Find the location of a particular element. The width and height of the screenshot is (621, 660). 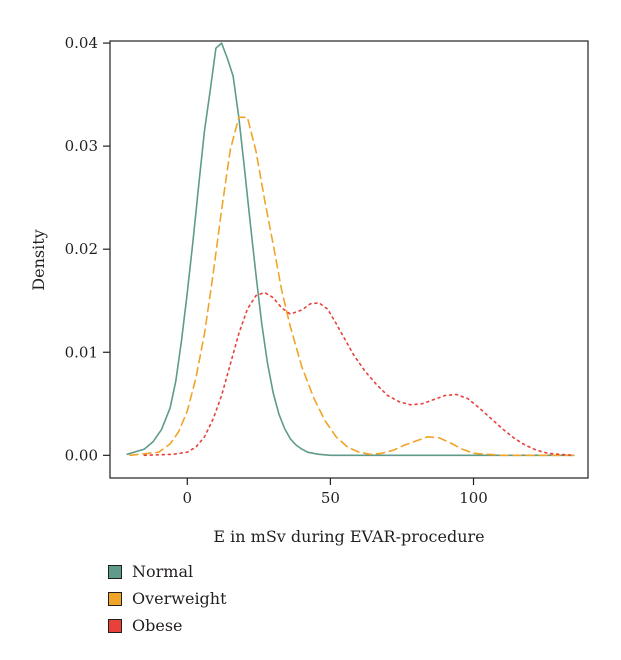

y-axis-title: Density is located at coordinates (38, 259).